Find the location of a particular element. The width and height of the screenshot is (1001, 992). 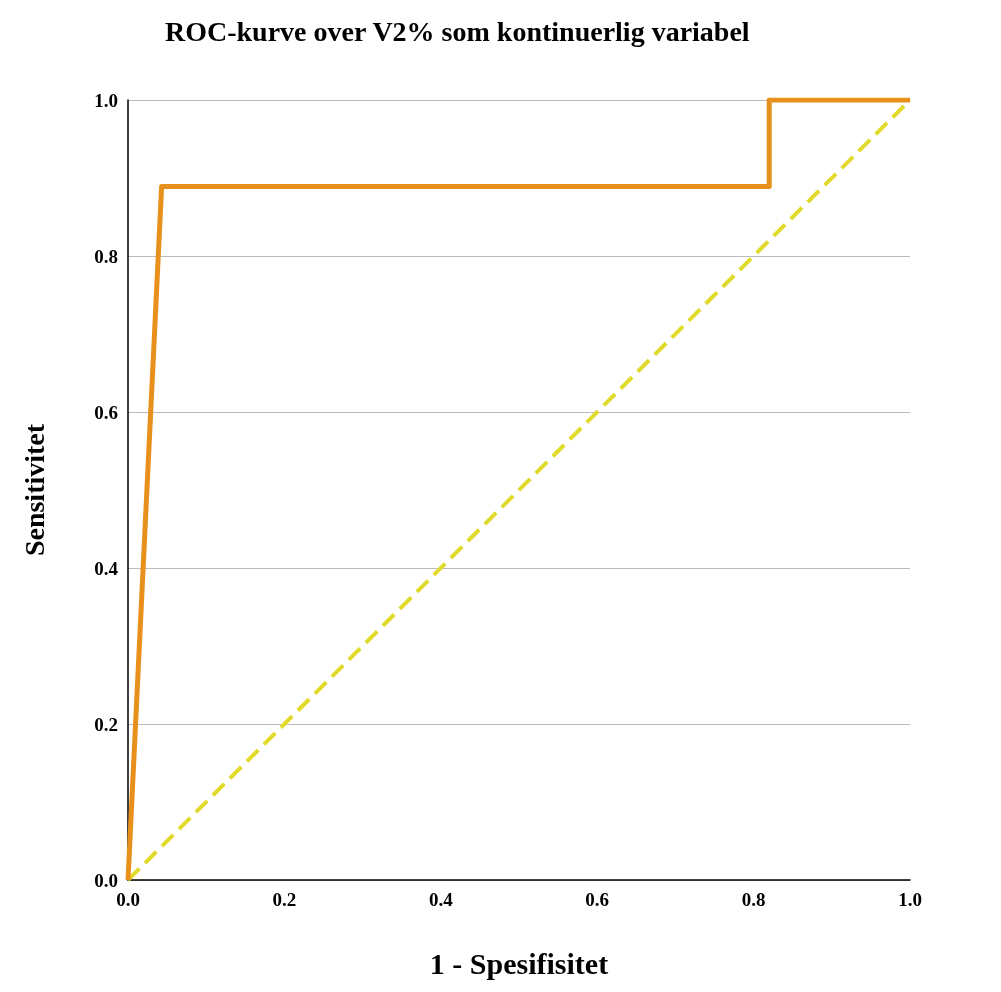

y-axis-title: Sensitivitet is located at coordinates (34, 490).